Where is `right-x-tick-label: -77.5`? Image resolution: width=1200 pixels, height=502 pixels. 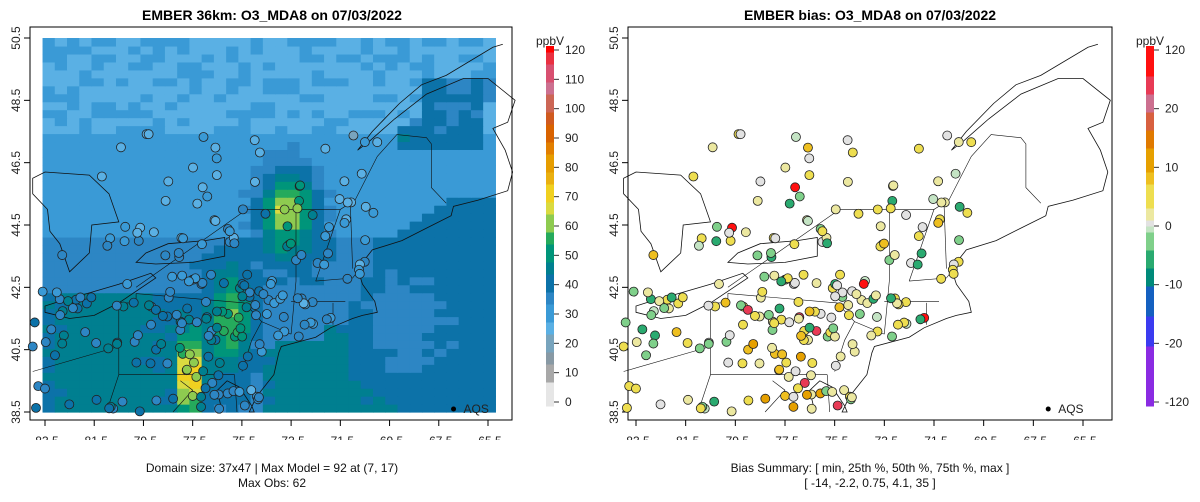
right-x-tick-label: -77.5 is located at coordinates (785, 437).